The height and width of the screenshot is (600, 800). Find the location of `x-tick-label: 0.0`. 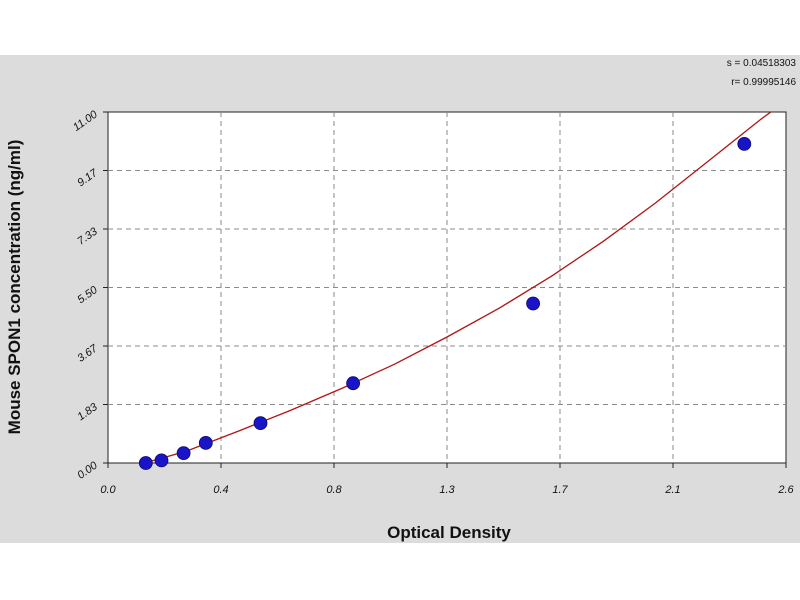

x-tick-label: 0.0 is located at coordinates (108, 490).